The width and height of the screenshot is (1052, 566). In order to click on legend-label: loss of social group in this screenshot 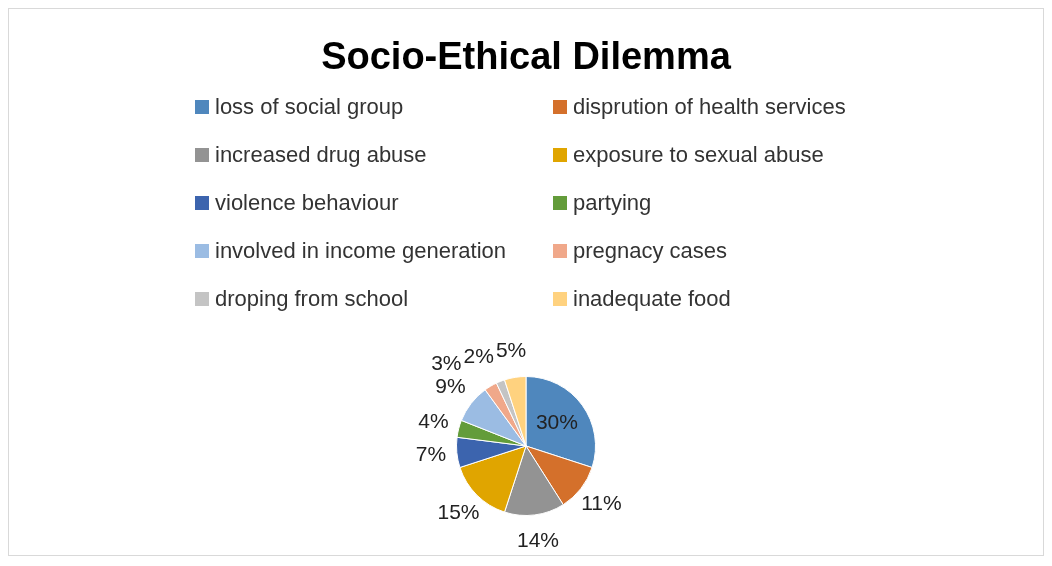, I will do `click(309, 107)`.